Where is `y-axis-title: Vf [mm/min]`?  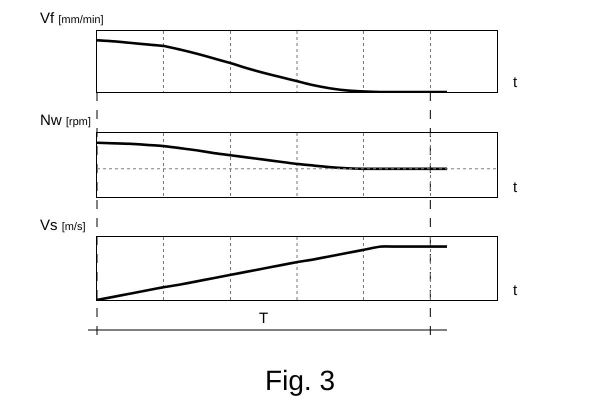 y-axis-title: Vf [mm/min] is located at coordinates (72, 18).